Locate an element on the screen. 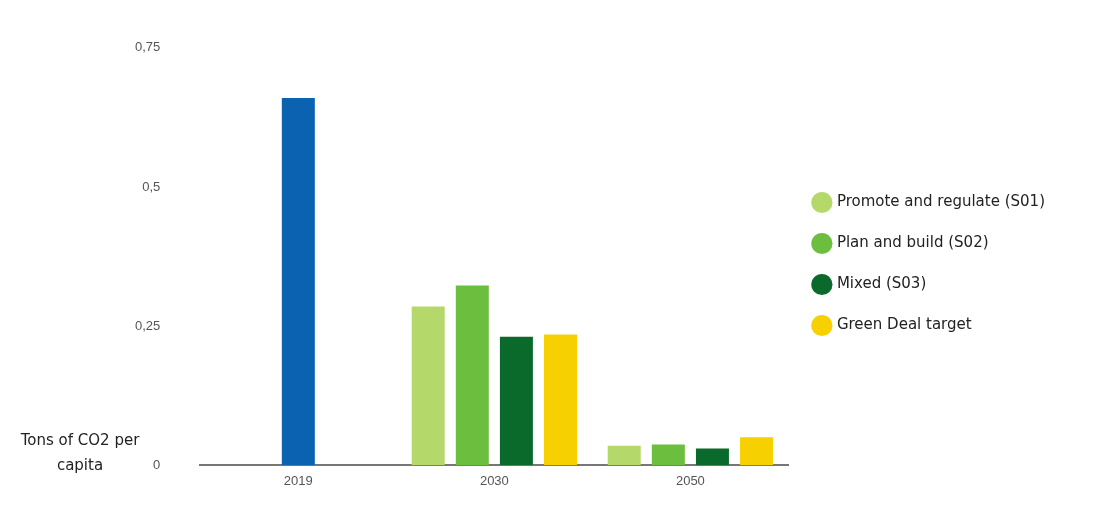 The image size is (1115, 513). x-tick-label: 2019 is located at coordinates (298, 480).